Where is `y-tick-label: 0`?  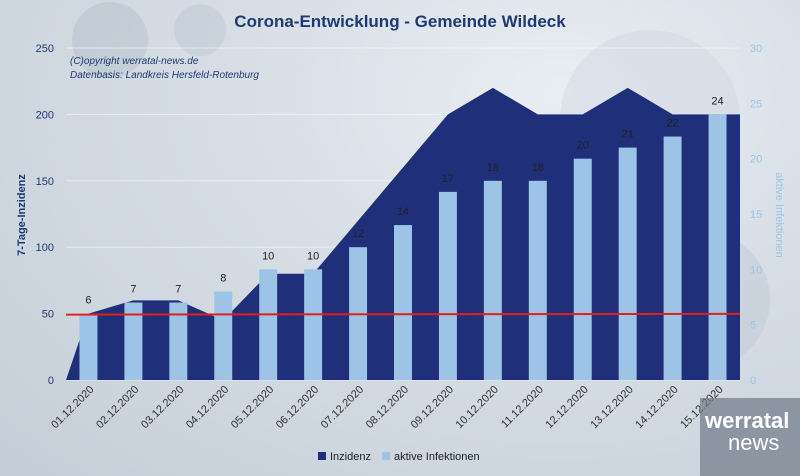
y-tick-label: 0 is located at coordinates (51, 381).